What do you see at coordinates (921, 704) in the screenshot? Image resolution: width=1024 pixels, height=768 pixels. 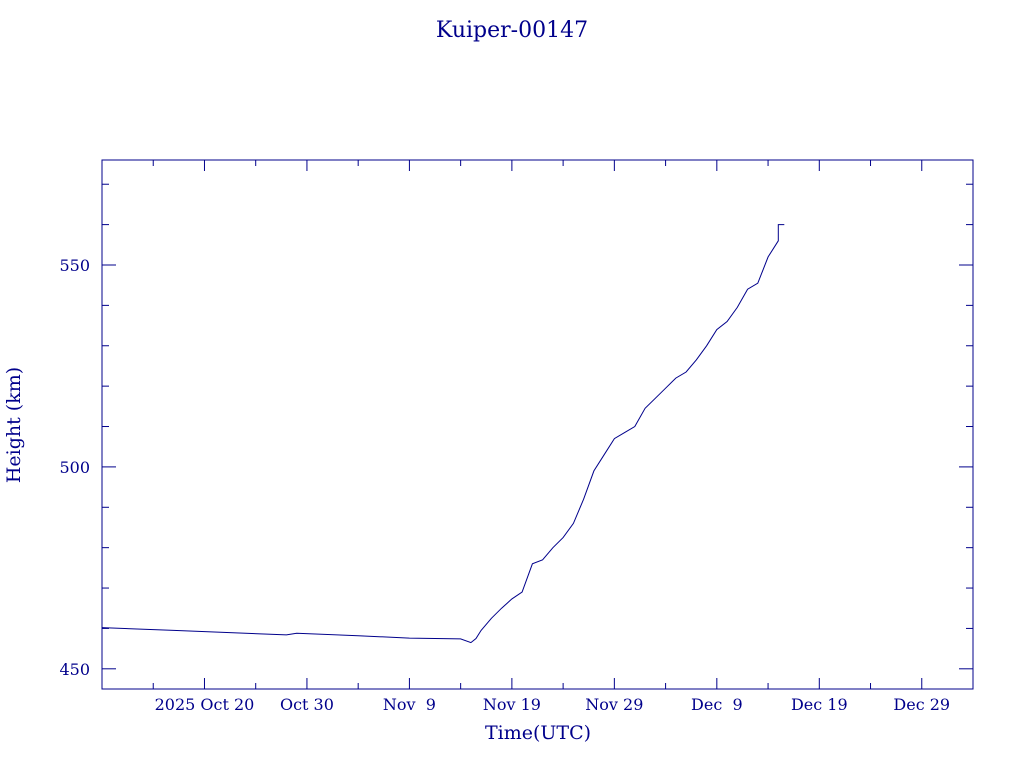 I see `x-tick-label: Dec 29` at bounding box center [921, 704].